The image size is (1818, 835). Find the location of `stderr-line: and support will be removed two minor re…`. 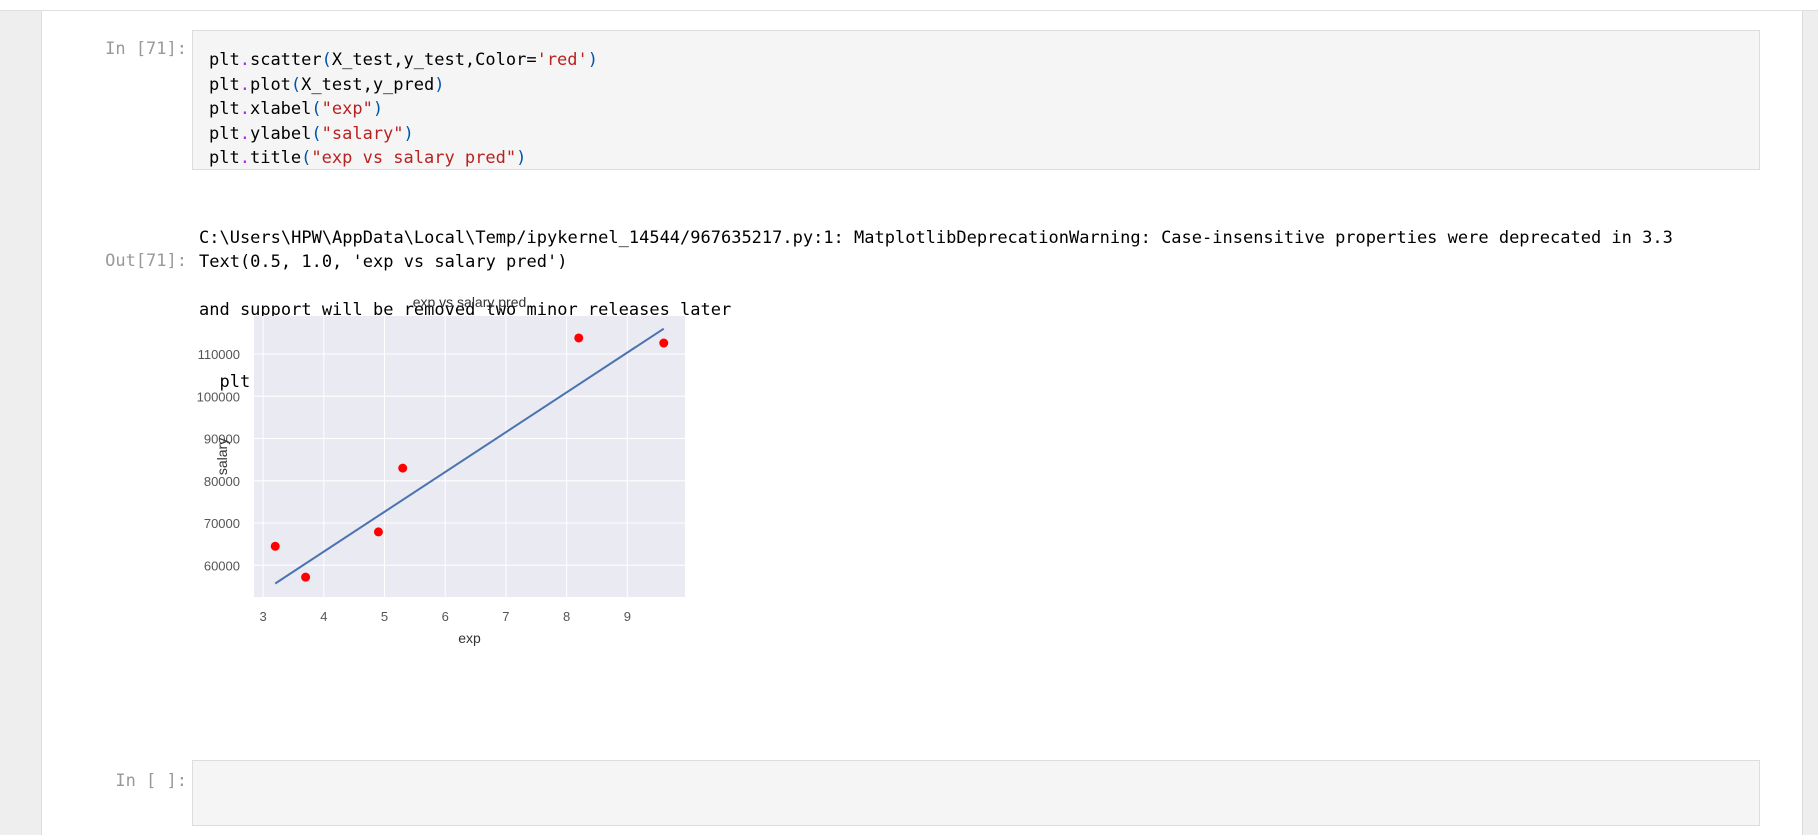

stderr-line: and support will be removed two minor re… is located at coordinates (465, 310).